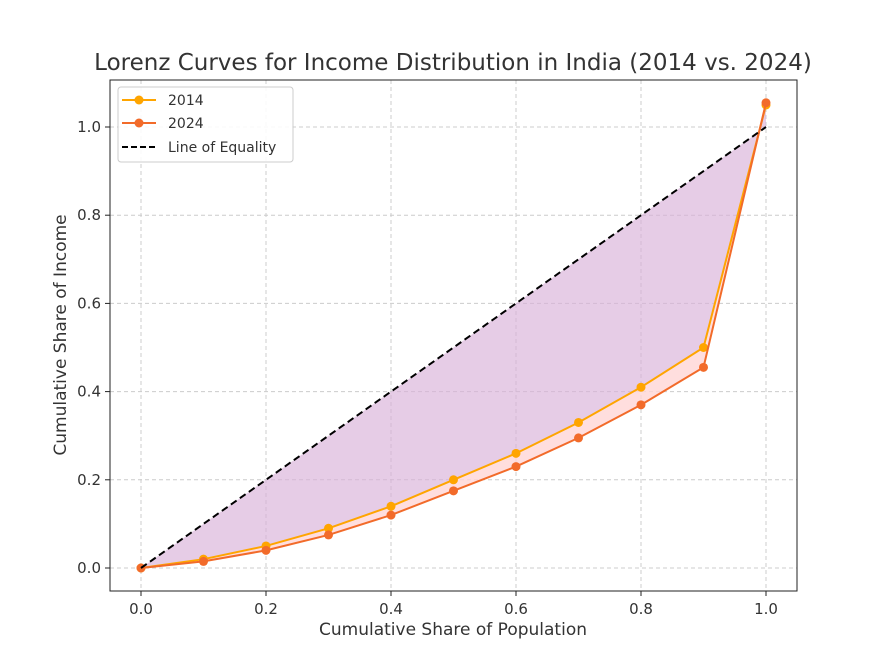 The width and height of the screenshot is (885, 668). Describe the element at coordinates (453, 630) in the screenshot. I see `x-axis-label: Cumulative Share of Population` at that location.